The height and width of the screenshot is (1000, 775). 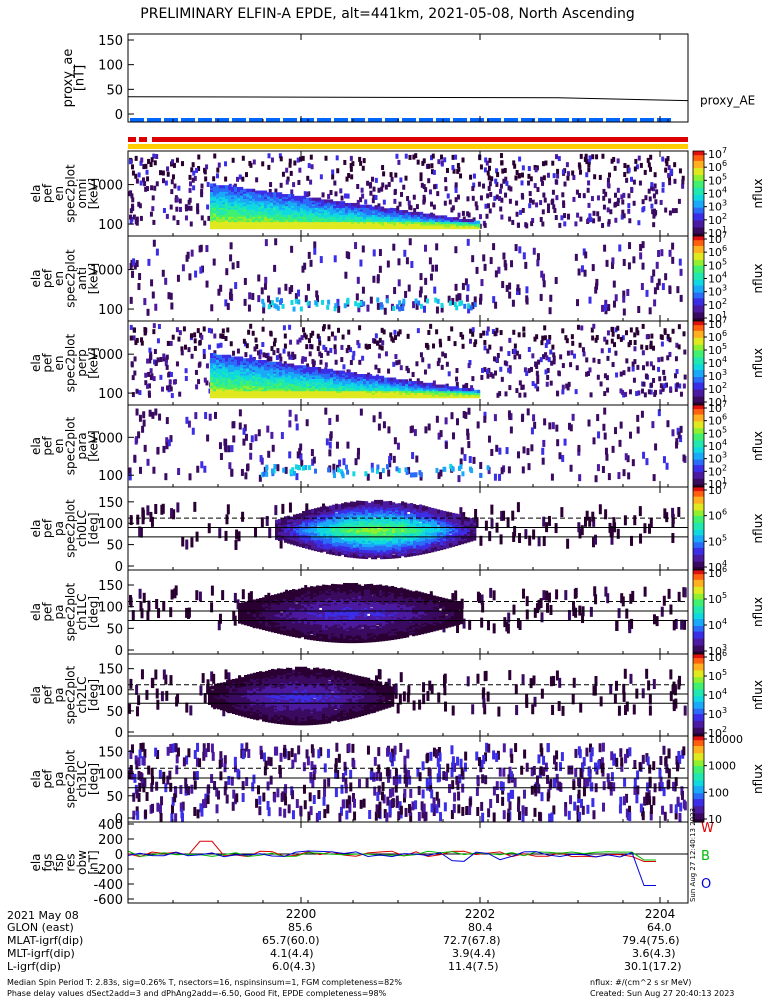 I want to click on coverage-segment, so click(x=426, y=120).